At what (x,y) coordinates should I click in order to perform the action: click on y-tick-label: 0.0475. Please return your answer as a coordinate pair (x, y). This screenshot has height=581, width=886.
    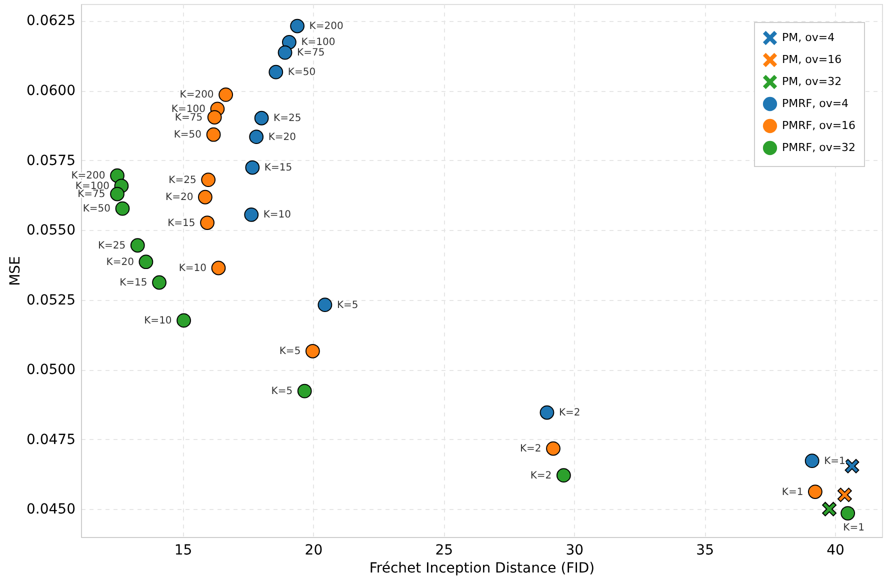
    Looking at the image, I should click on (51, 440).